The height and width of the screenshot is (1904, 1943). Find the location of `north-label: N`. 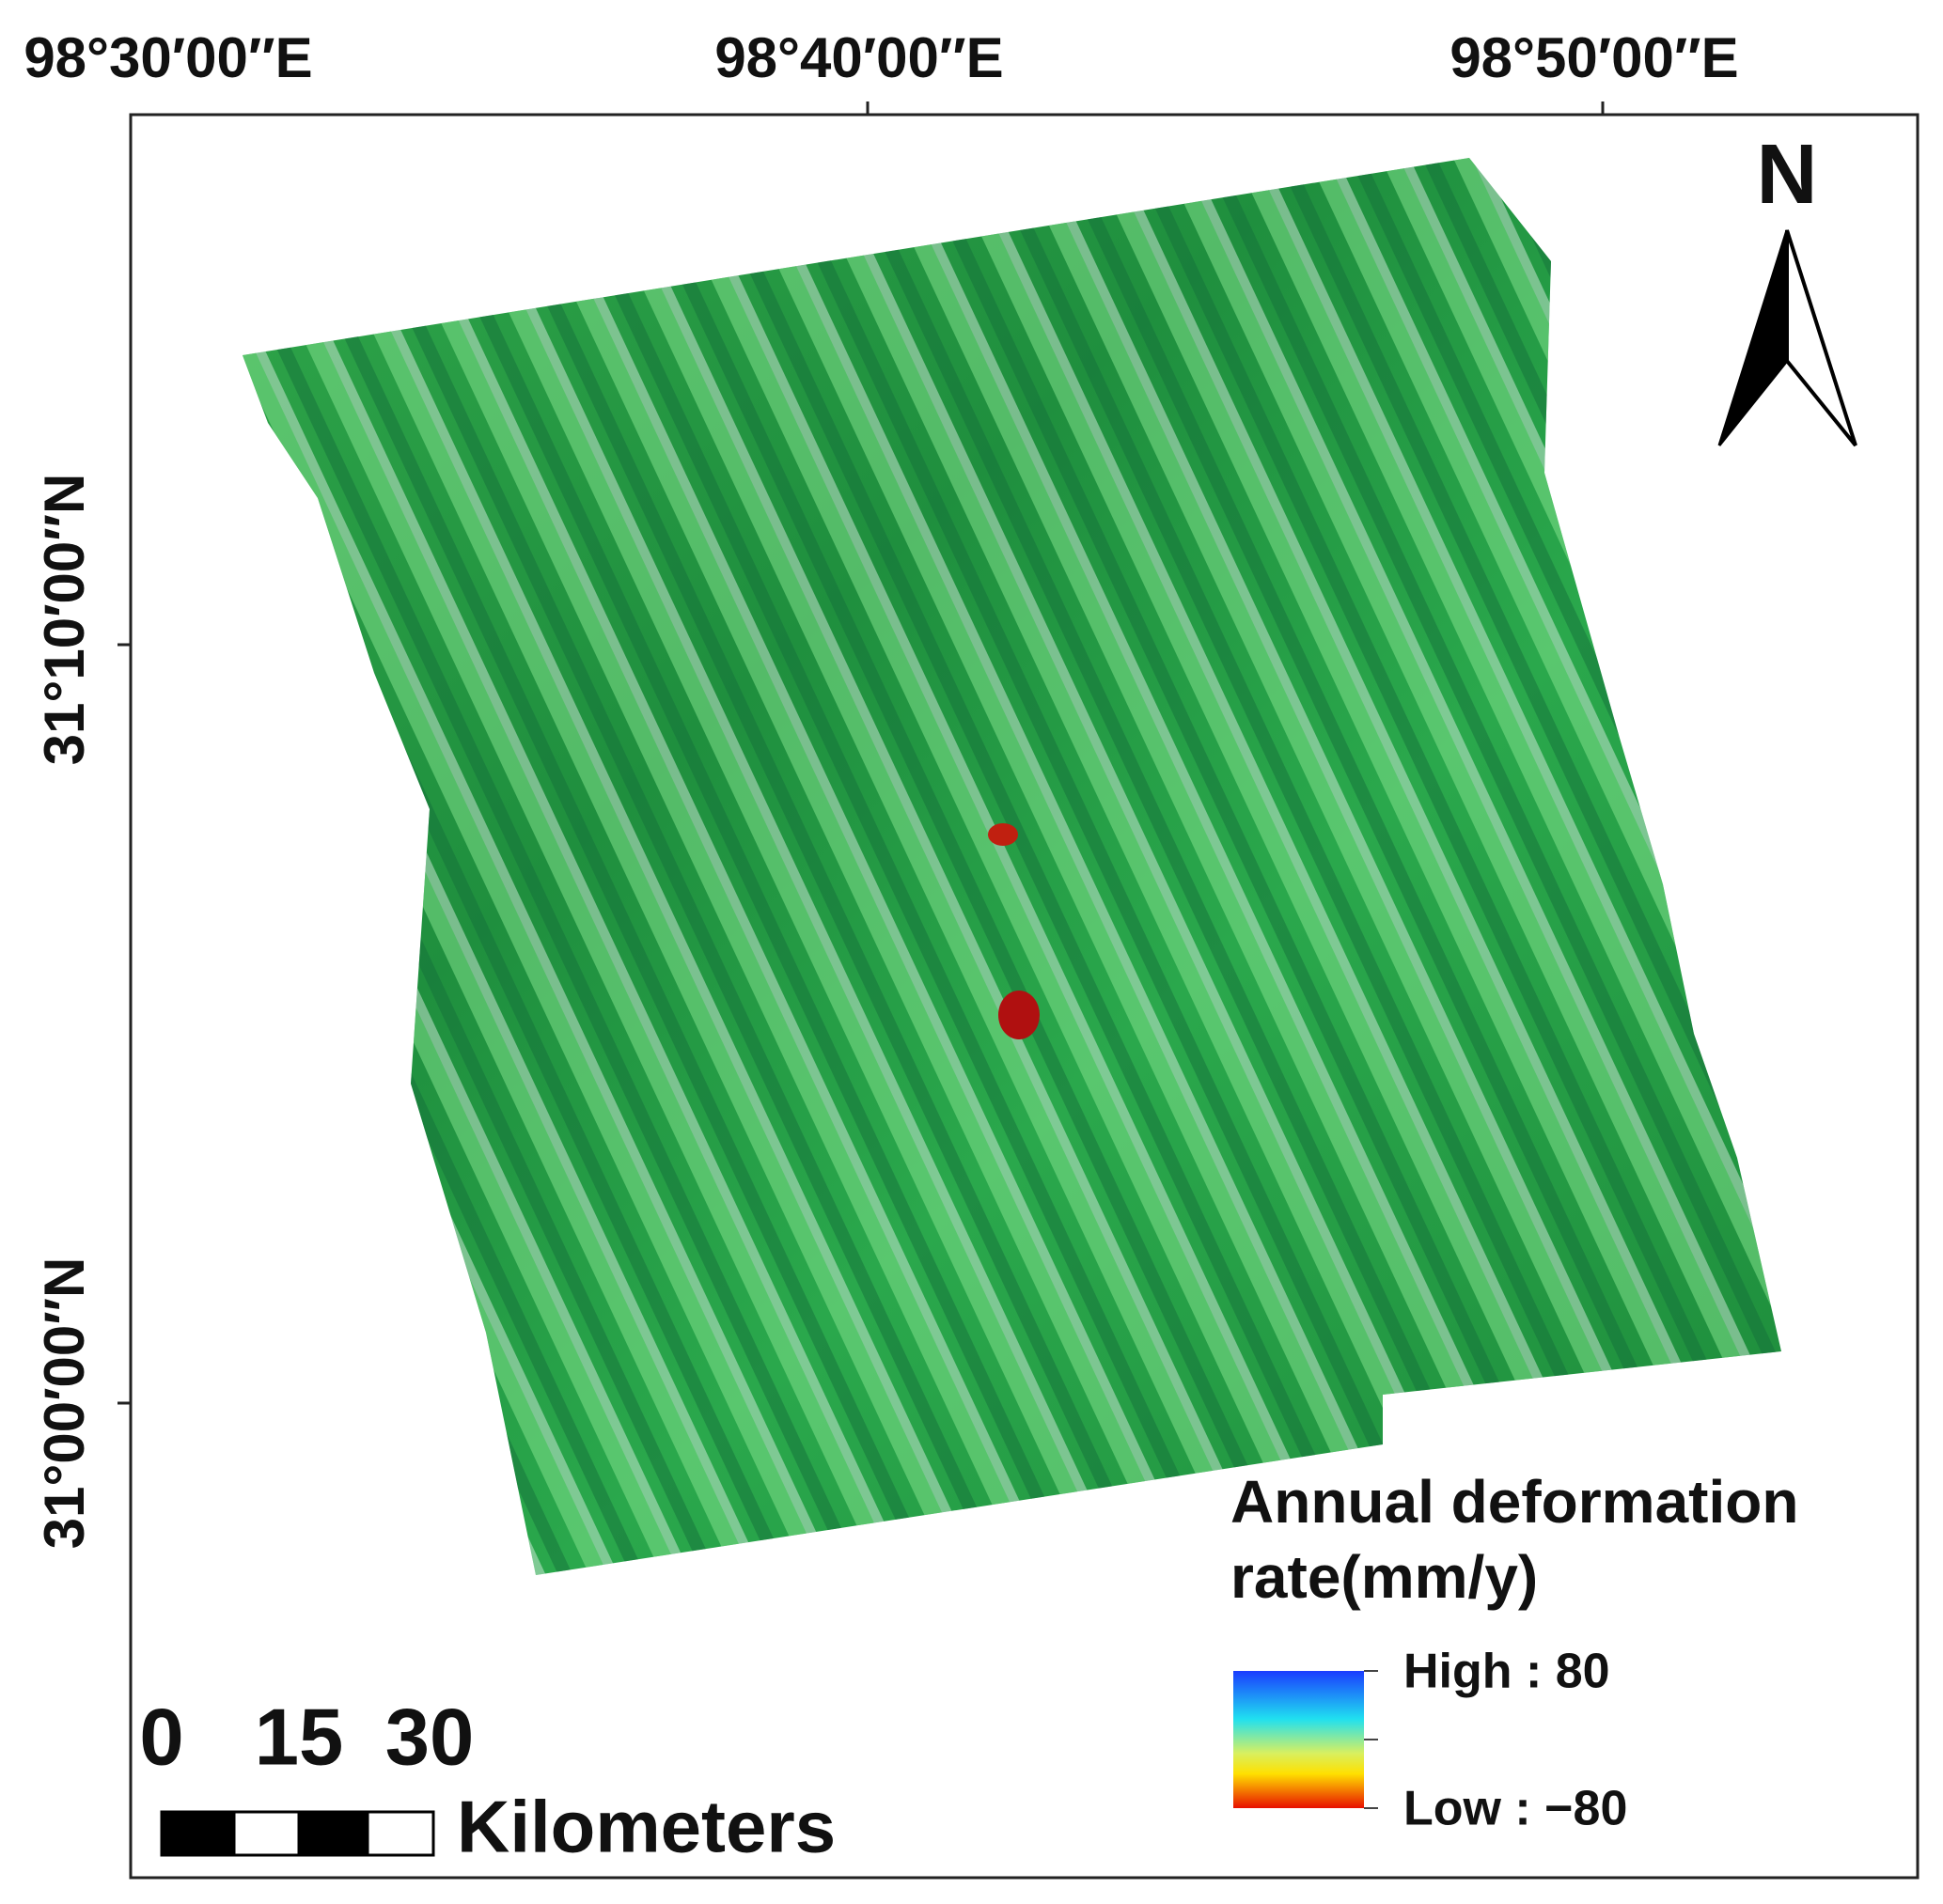

north-label: N is located at coordinates (1787, 175).